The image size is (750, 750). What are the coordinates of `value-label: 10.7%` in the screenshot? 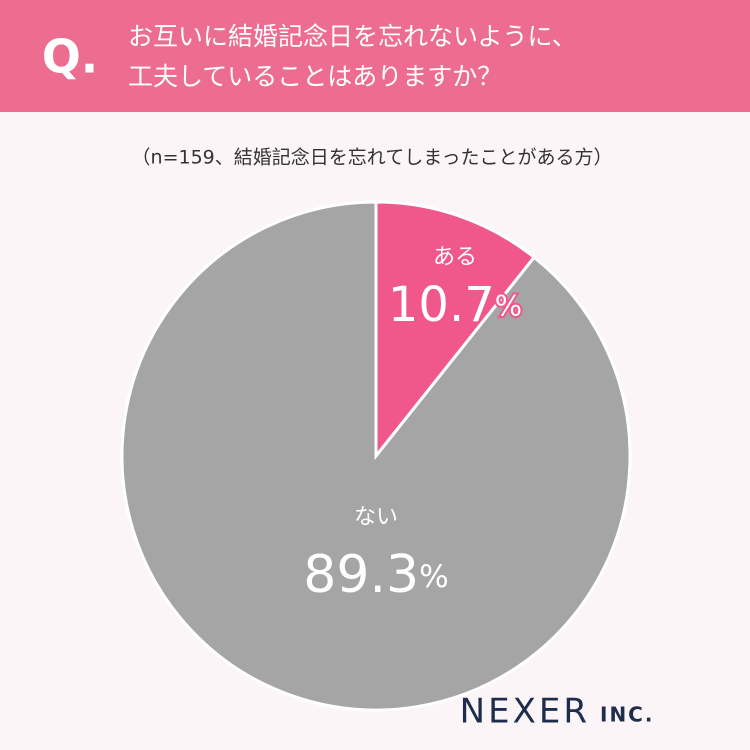 It's located at (455, 305).